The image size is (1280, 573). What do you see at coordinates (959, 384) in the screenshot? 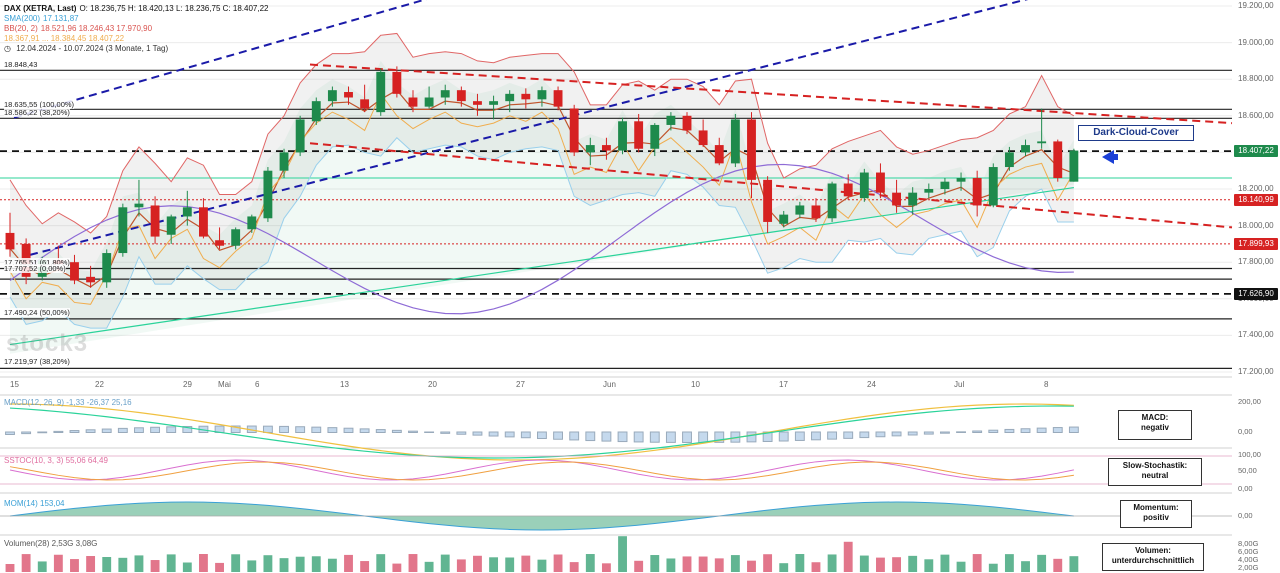
I see `x-axis-label: Jul` at bounding box center [959, 384].